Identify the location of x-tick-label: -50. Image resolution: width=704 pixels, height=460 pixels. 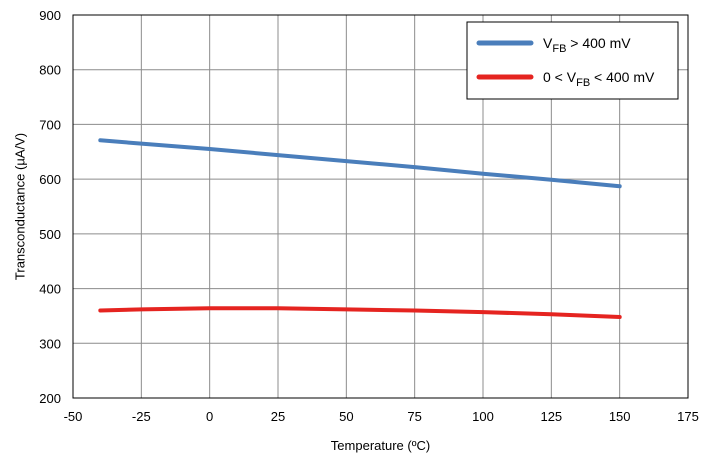
(73, 416).